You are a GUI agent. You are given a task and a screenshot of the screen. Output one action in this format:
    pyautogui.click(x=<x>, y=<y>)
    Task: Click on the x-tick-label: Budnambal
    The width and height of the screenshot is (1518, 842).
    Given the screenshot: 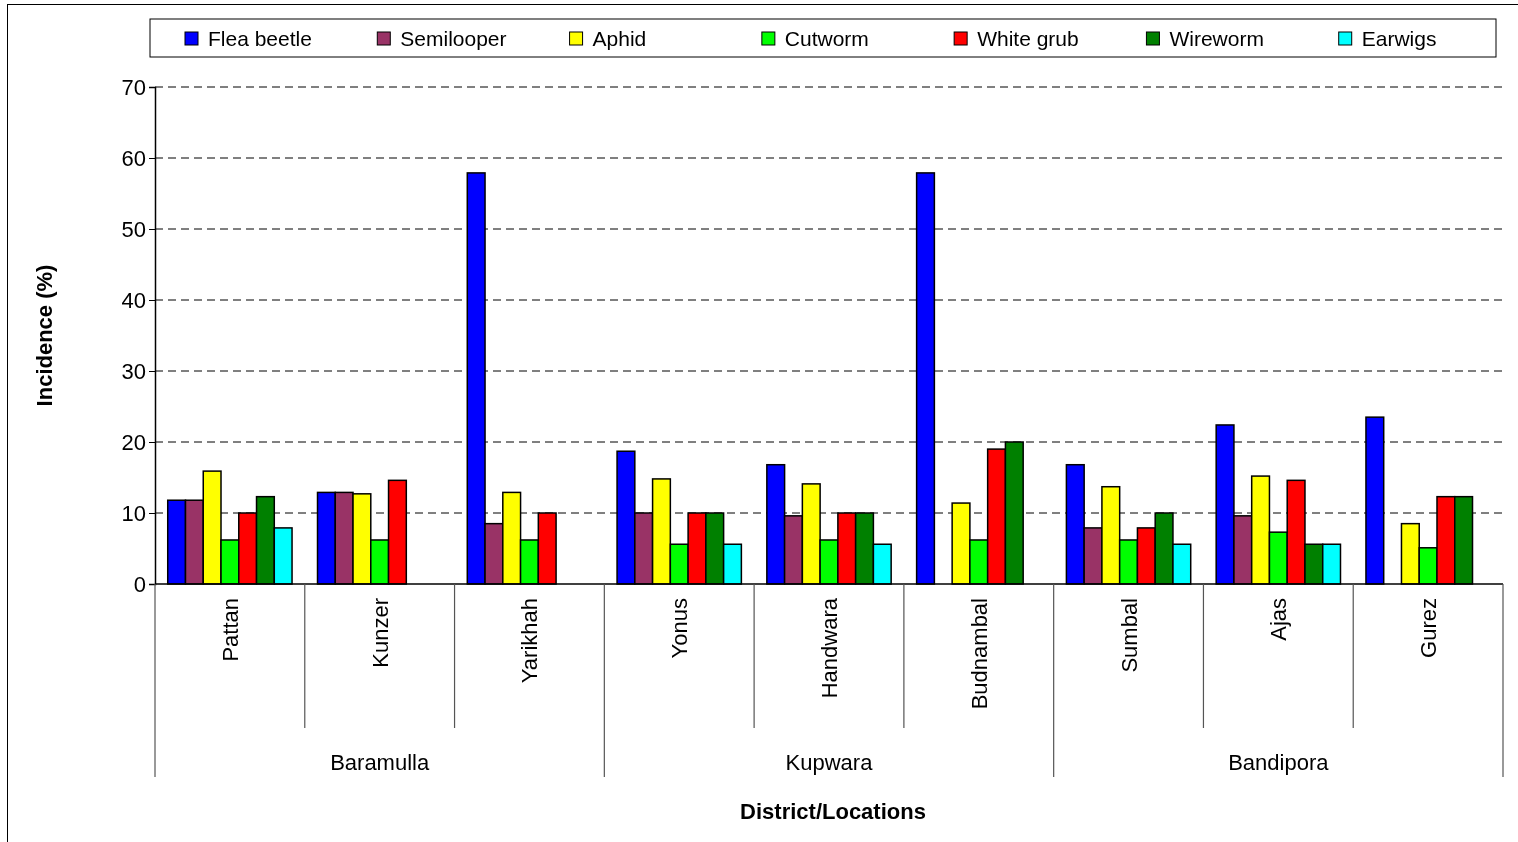 What is the action you would take?
    pyautogui.click(x=979, y=654)
    